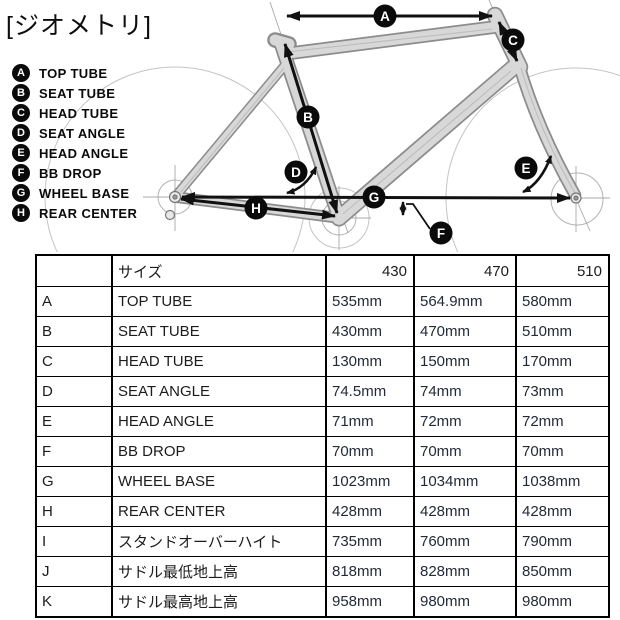 Image resolution: width=620 pixels, height=620 pixels. Describe the element at coordinates (77, 93) in the screenshot. I see `legend-label: SEAT TUBE` at that location.